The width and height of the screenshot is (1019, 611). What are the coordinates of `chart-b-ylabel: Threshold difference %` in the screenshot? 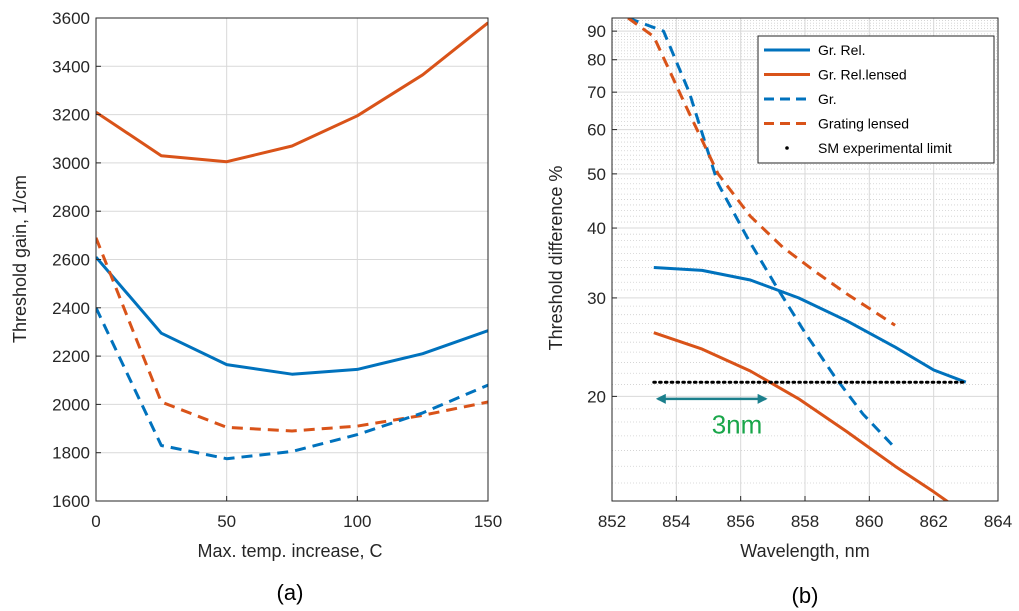 It's located at (556, 258).